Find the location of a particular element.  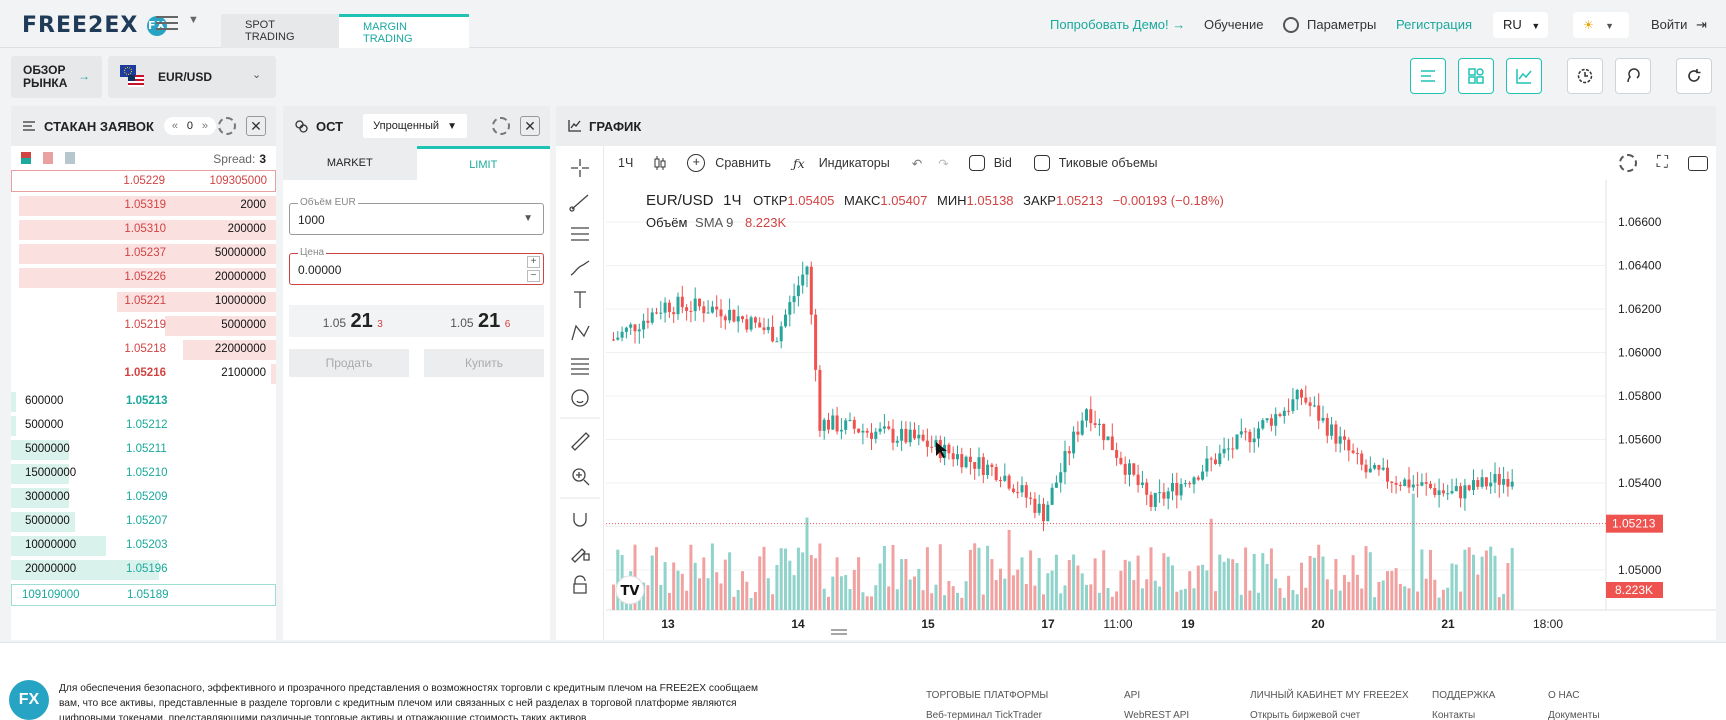

bid-row: 1.05207 5000000 is located at coordinates (143, 522).